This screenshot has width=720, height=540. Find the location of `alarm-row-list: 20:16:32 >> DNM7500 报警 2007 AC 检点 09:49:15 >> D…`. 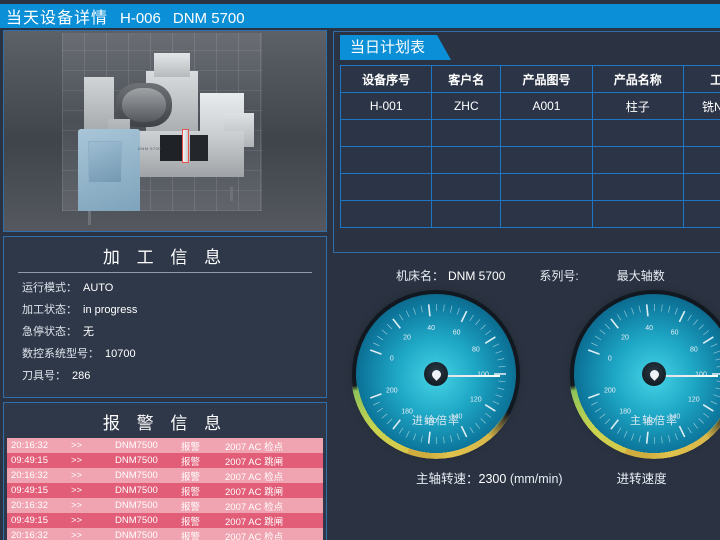

alarm-row-list: 20:16:32 >> DNM7500 报警 2007 AC 检点 09:49:15 >> D… is located at coordinates (165, 489).